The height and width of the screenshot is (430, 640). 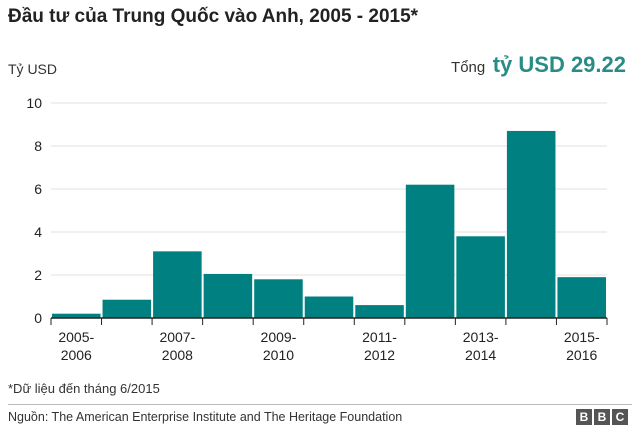 What do you see at coordinates (582, 337) in the screenshot?
I see `x-tick-label: 2015-` at bounding box center [582, 337].